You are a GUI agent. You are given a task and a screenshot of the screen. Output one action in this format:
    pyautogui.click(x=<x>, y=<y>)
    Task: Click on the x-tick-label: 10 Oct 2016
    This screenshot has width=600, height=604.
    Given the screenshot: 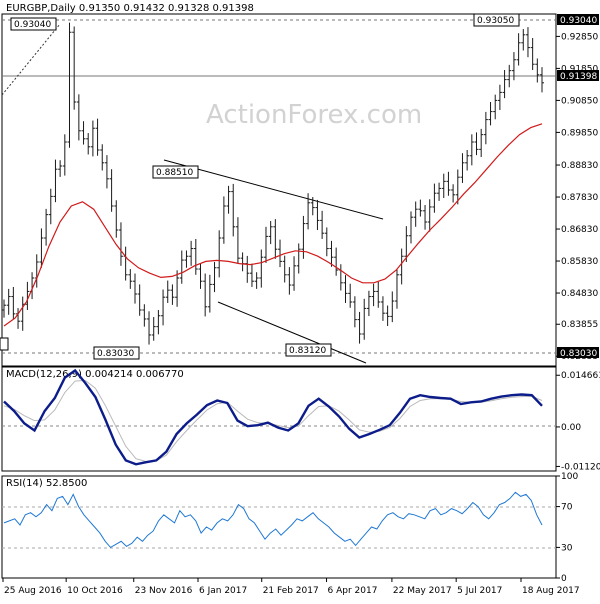 What is the action you would take?
    pyautogui.click(x=95, y=591)
    